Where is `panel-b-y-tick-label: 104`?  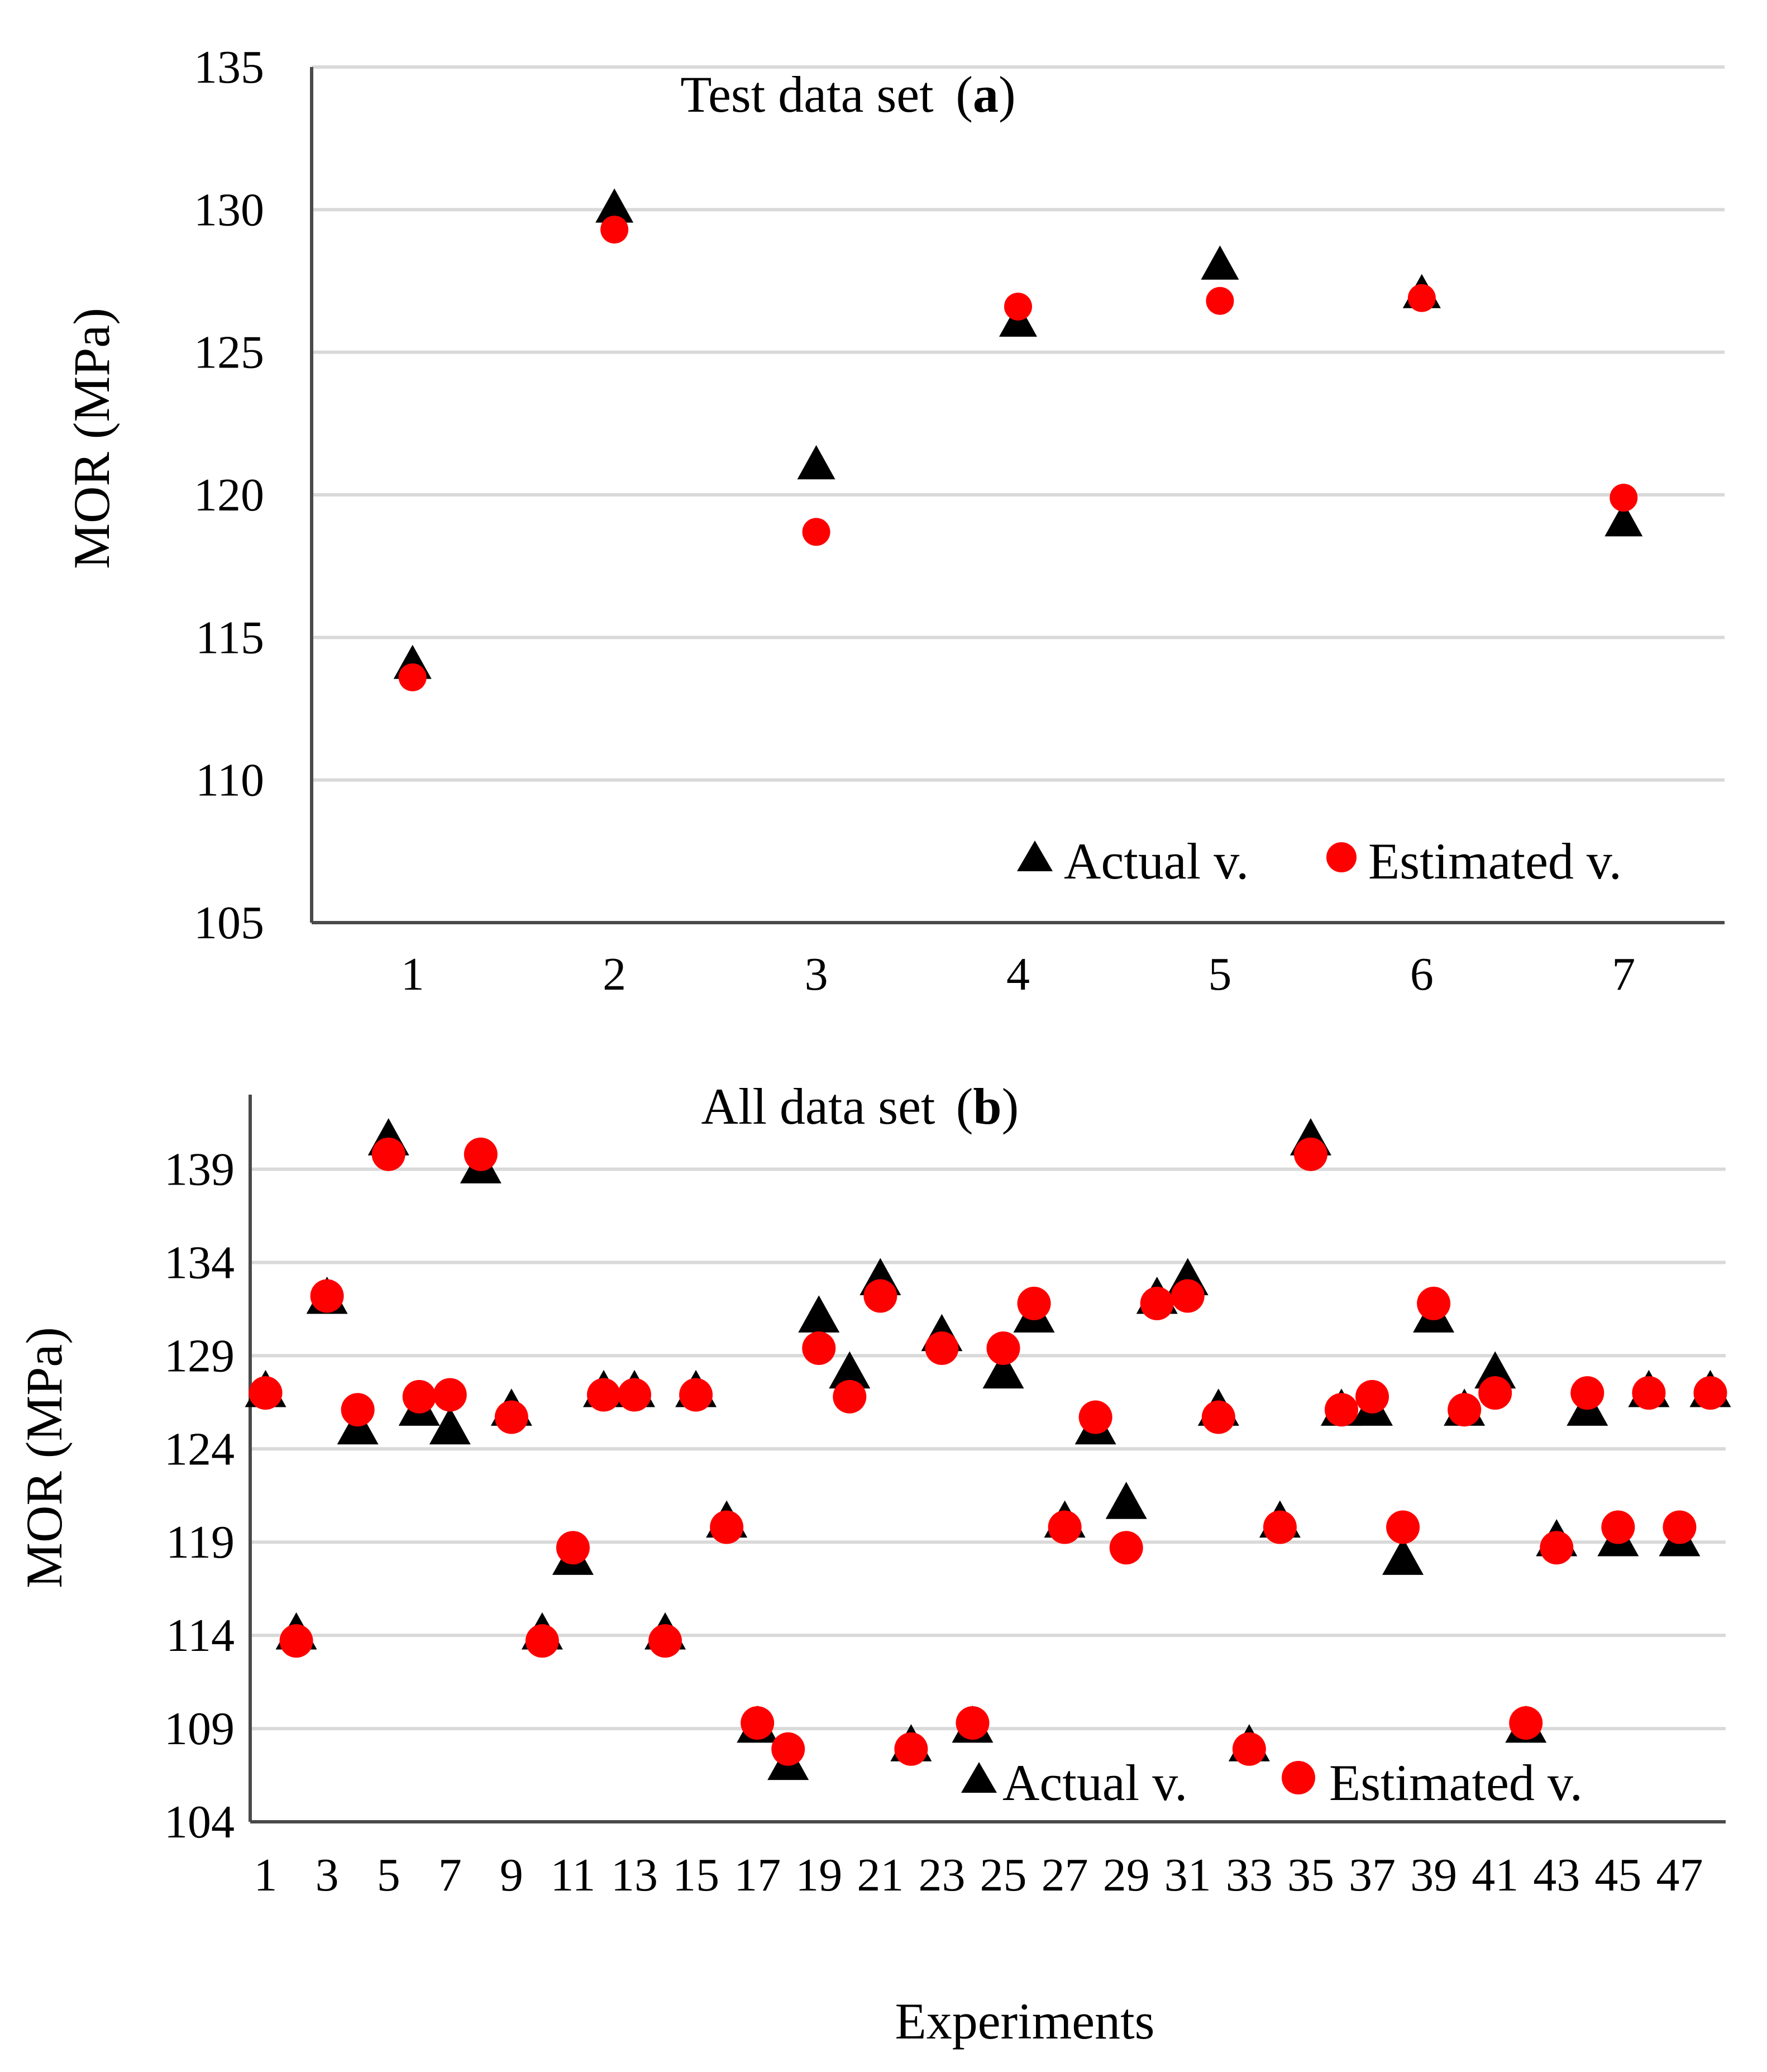 panel-b-y-tick-label: 104 is located at coordinates (199, 1822).